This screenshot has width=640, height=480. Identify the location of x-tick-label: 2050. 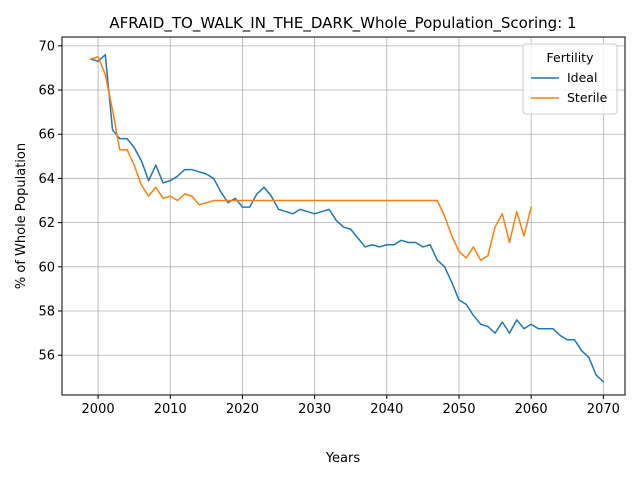
(458, 409).